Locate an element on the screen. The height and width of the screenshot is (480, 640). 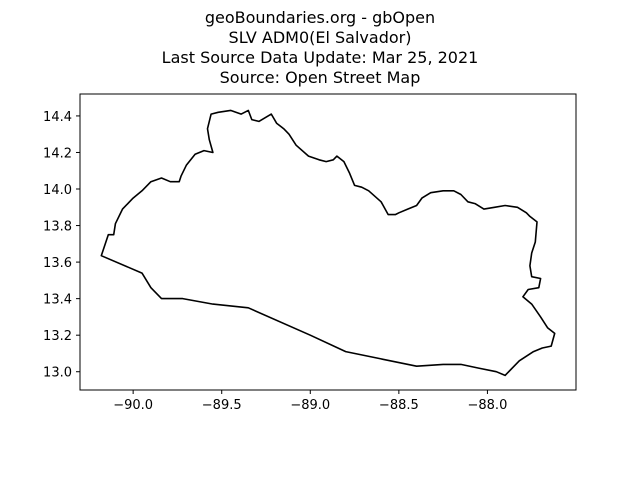
y-tick-label: 14.4 is located at coordinates (57, 117).